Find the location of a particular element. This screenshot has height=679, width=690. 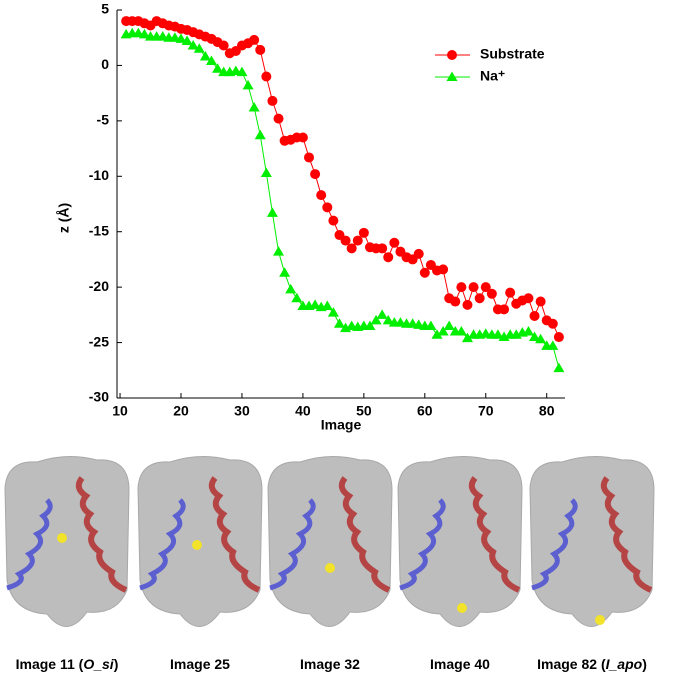

legend-label: Substrate is located at coordinates (512, 54).